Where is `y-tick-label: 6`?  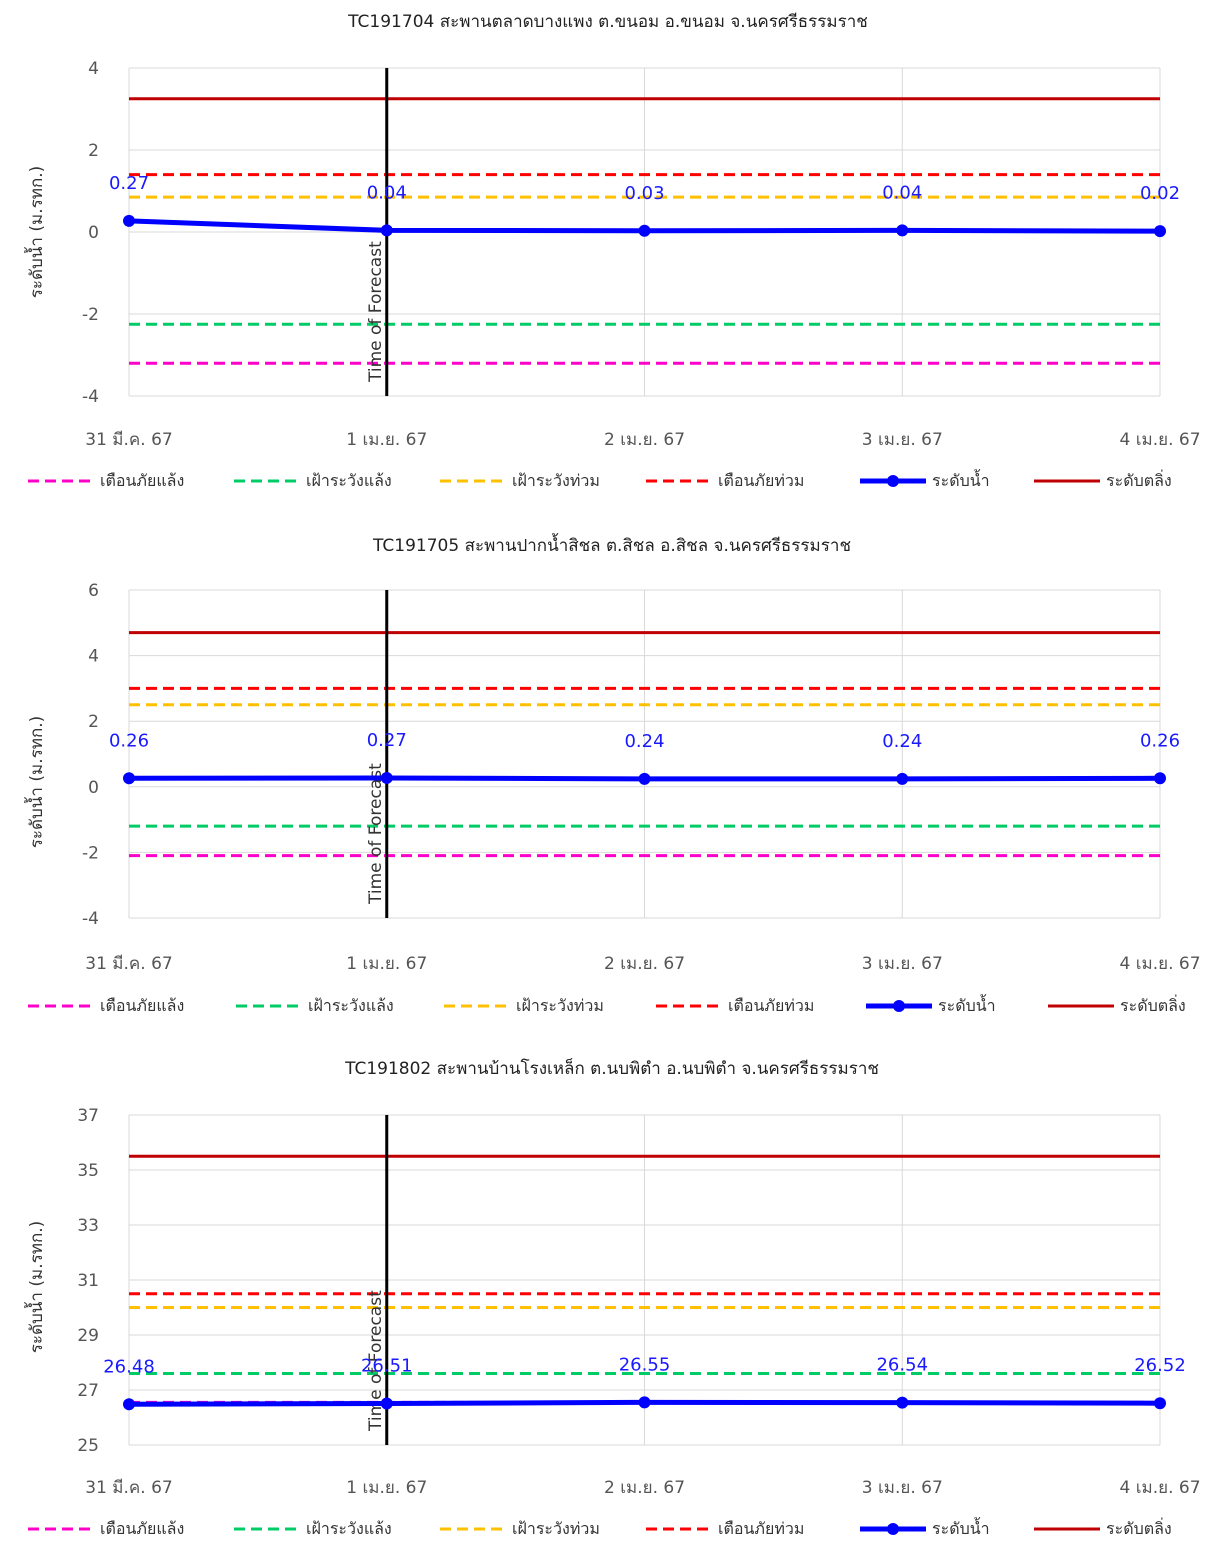
y-tick-label: 6 is located at coordinates (93, 591).